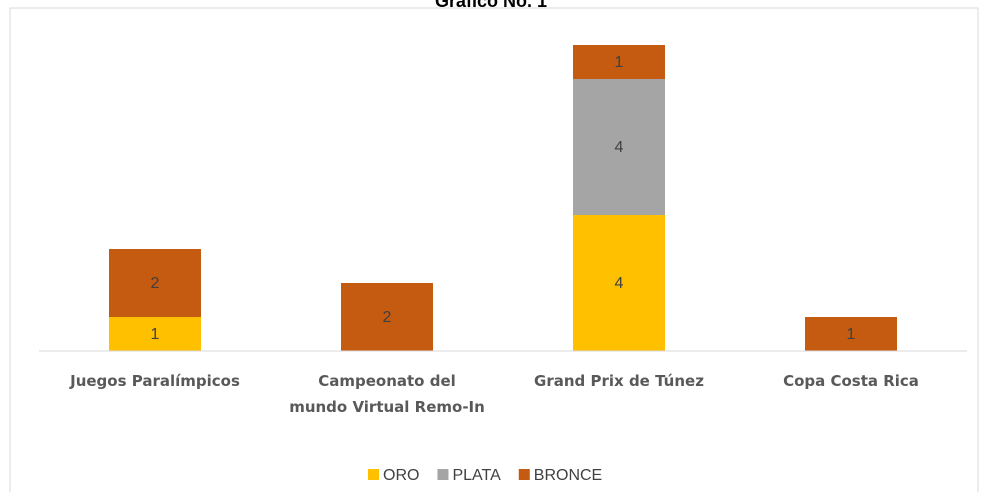  I want to click on legend-label: BRONCE, so click(568, 475).